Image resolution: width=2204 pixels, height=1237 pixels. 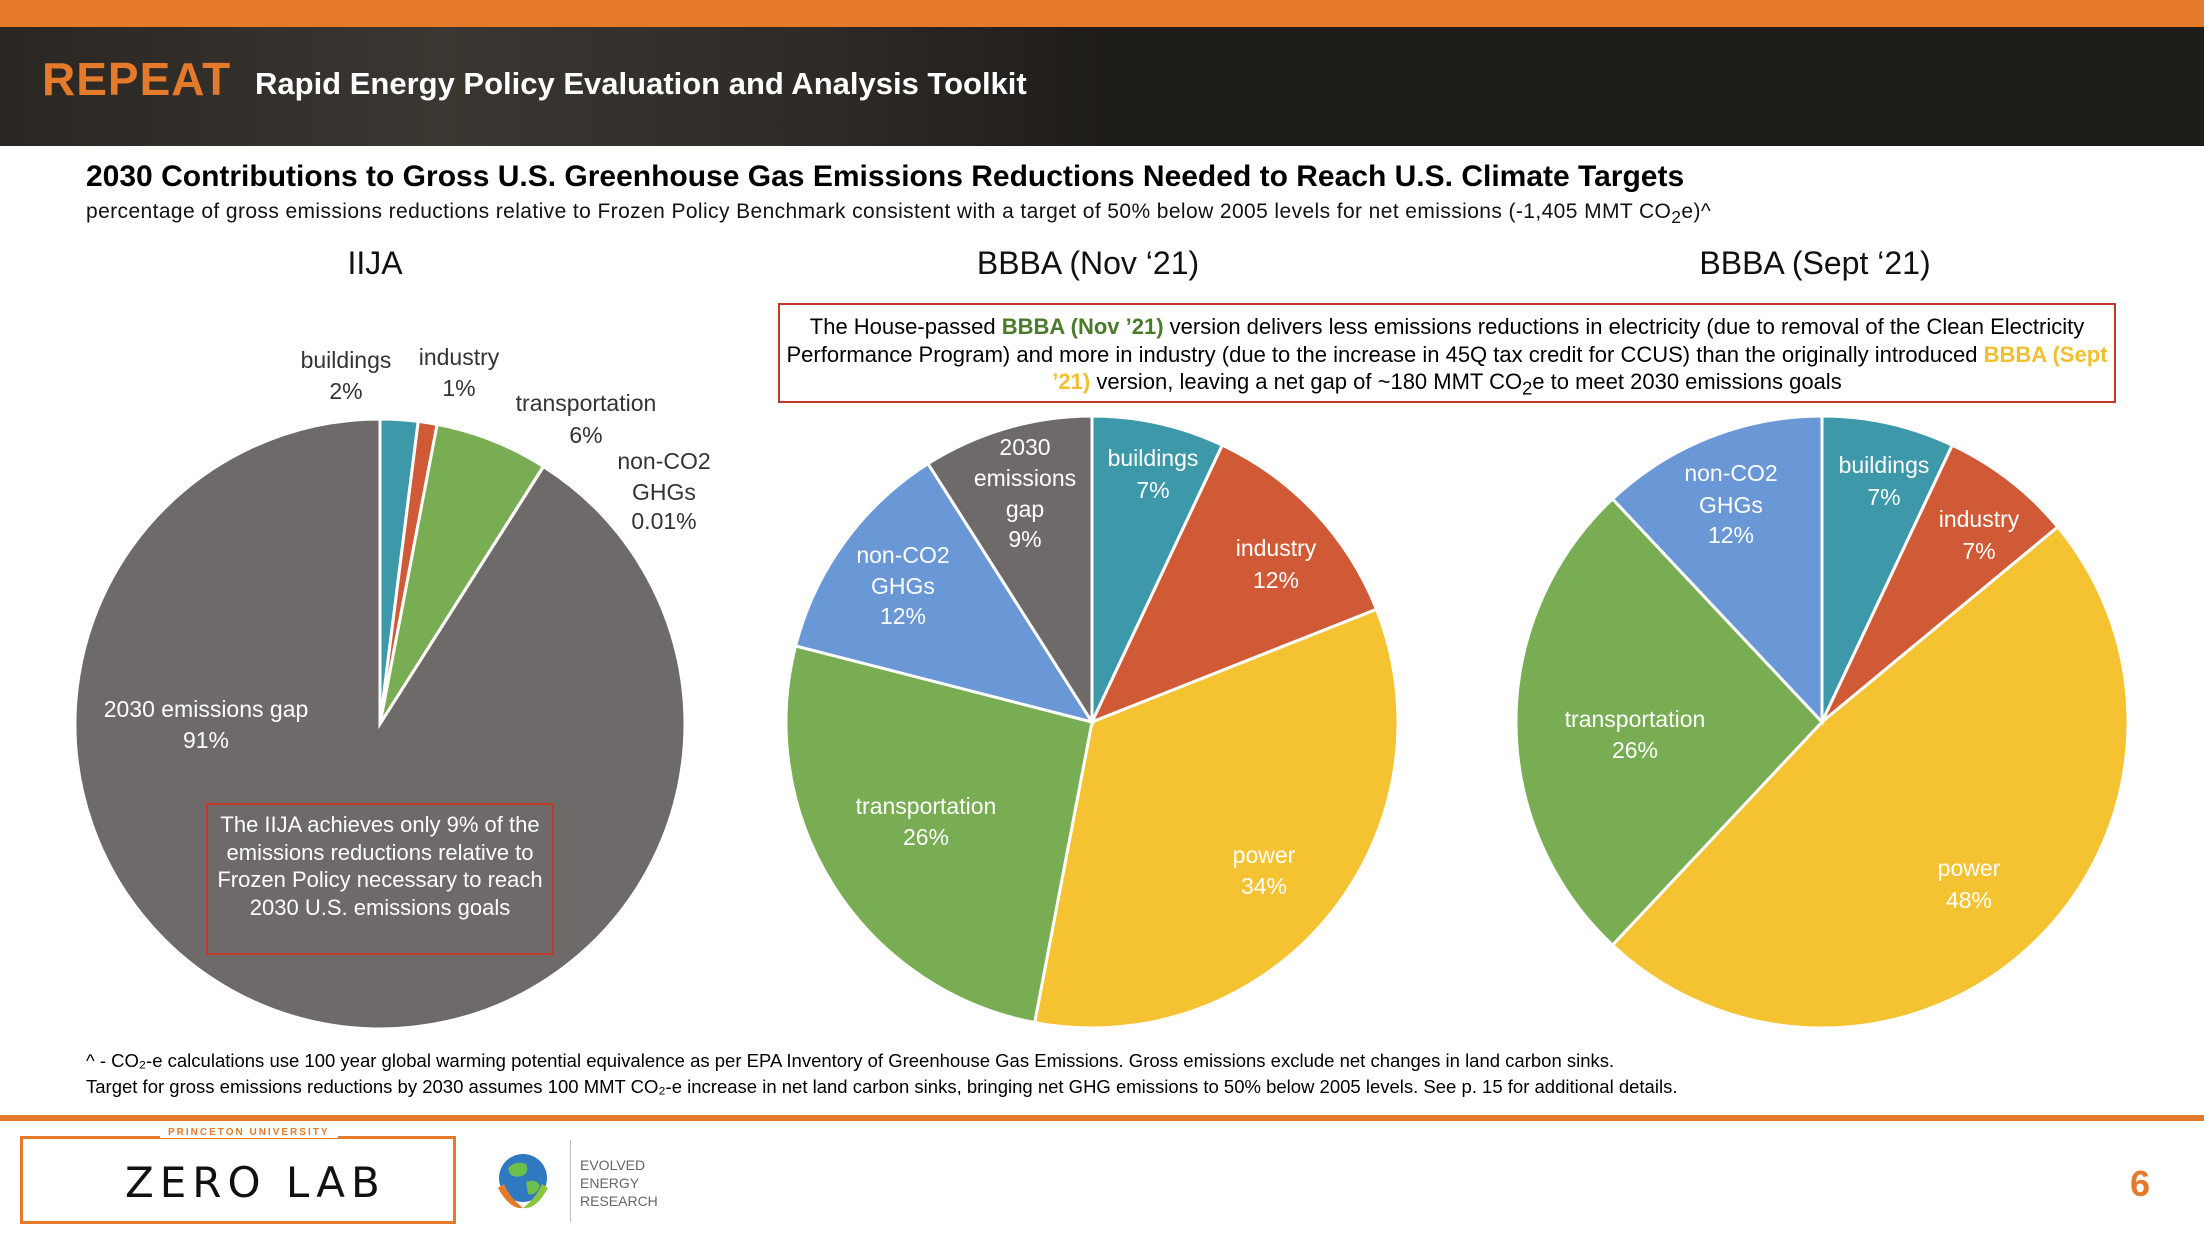 I want to click on label-value: 48%, so click(x=1969, y=900).